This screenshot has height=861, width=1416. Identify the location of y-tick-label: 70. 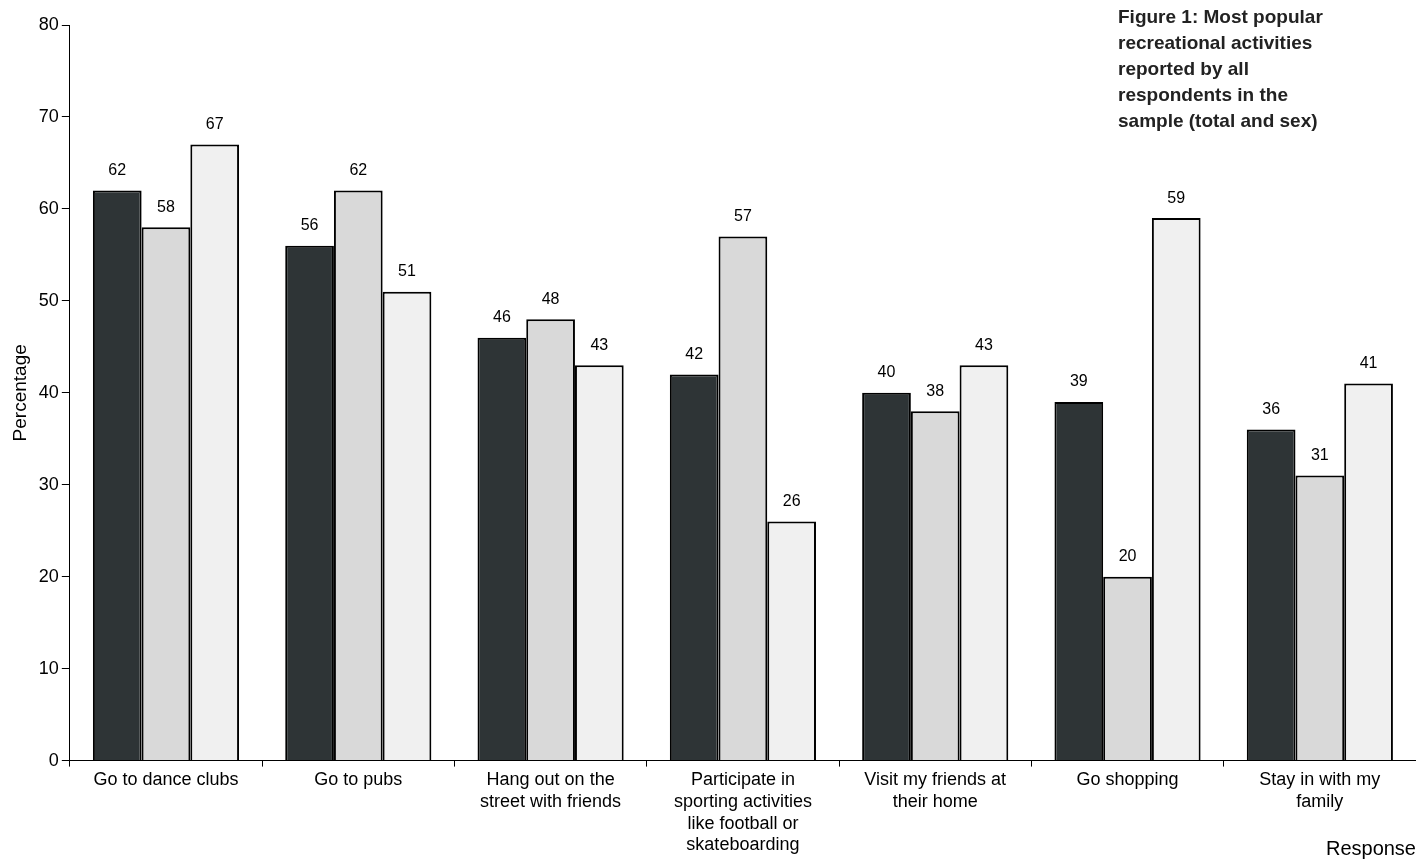
(48, 115).